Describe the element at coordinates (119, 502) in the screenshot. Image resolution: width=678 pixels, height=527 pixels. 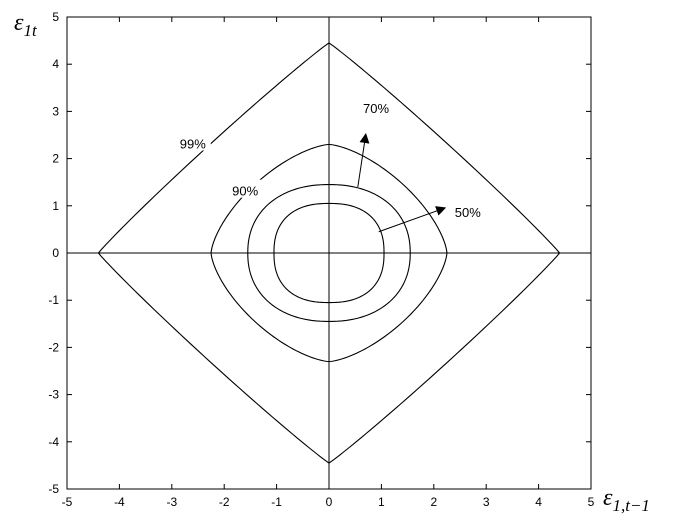
I see `x-tick-label: -4` at that location.